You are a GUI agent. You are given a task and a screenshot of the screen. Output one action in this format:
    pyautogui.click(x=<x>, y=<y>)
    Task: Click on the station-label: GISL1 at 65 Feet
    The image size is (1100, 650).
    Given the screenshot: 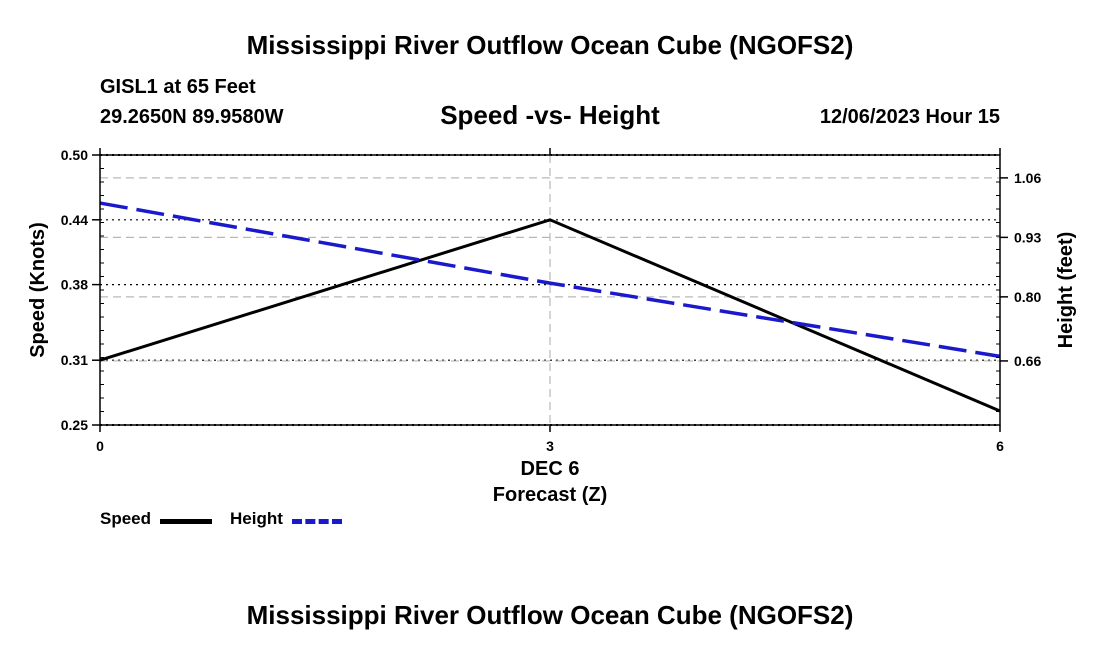 What is the action you would take?
    pyautogui.click(x=178, y=87)
    